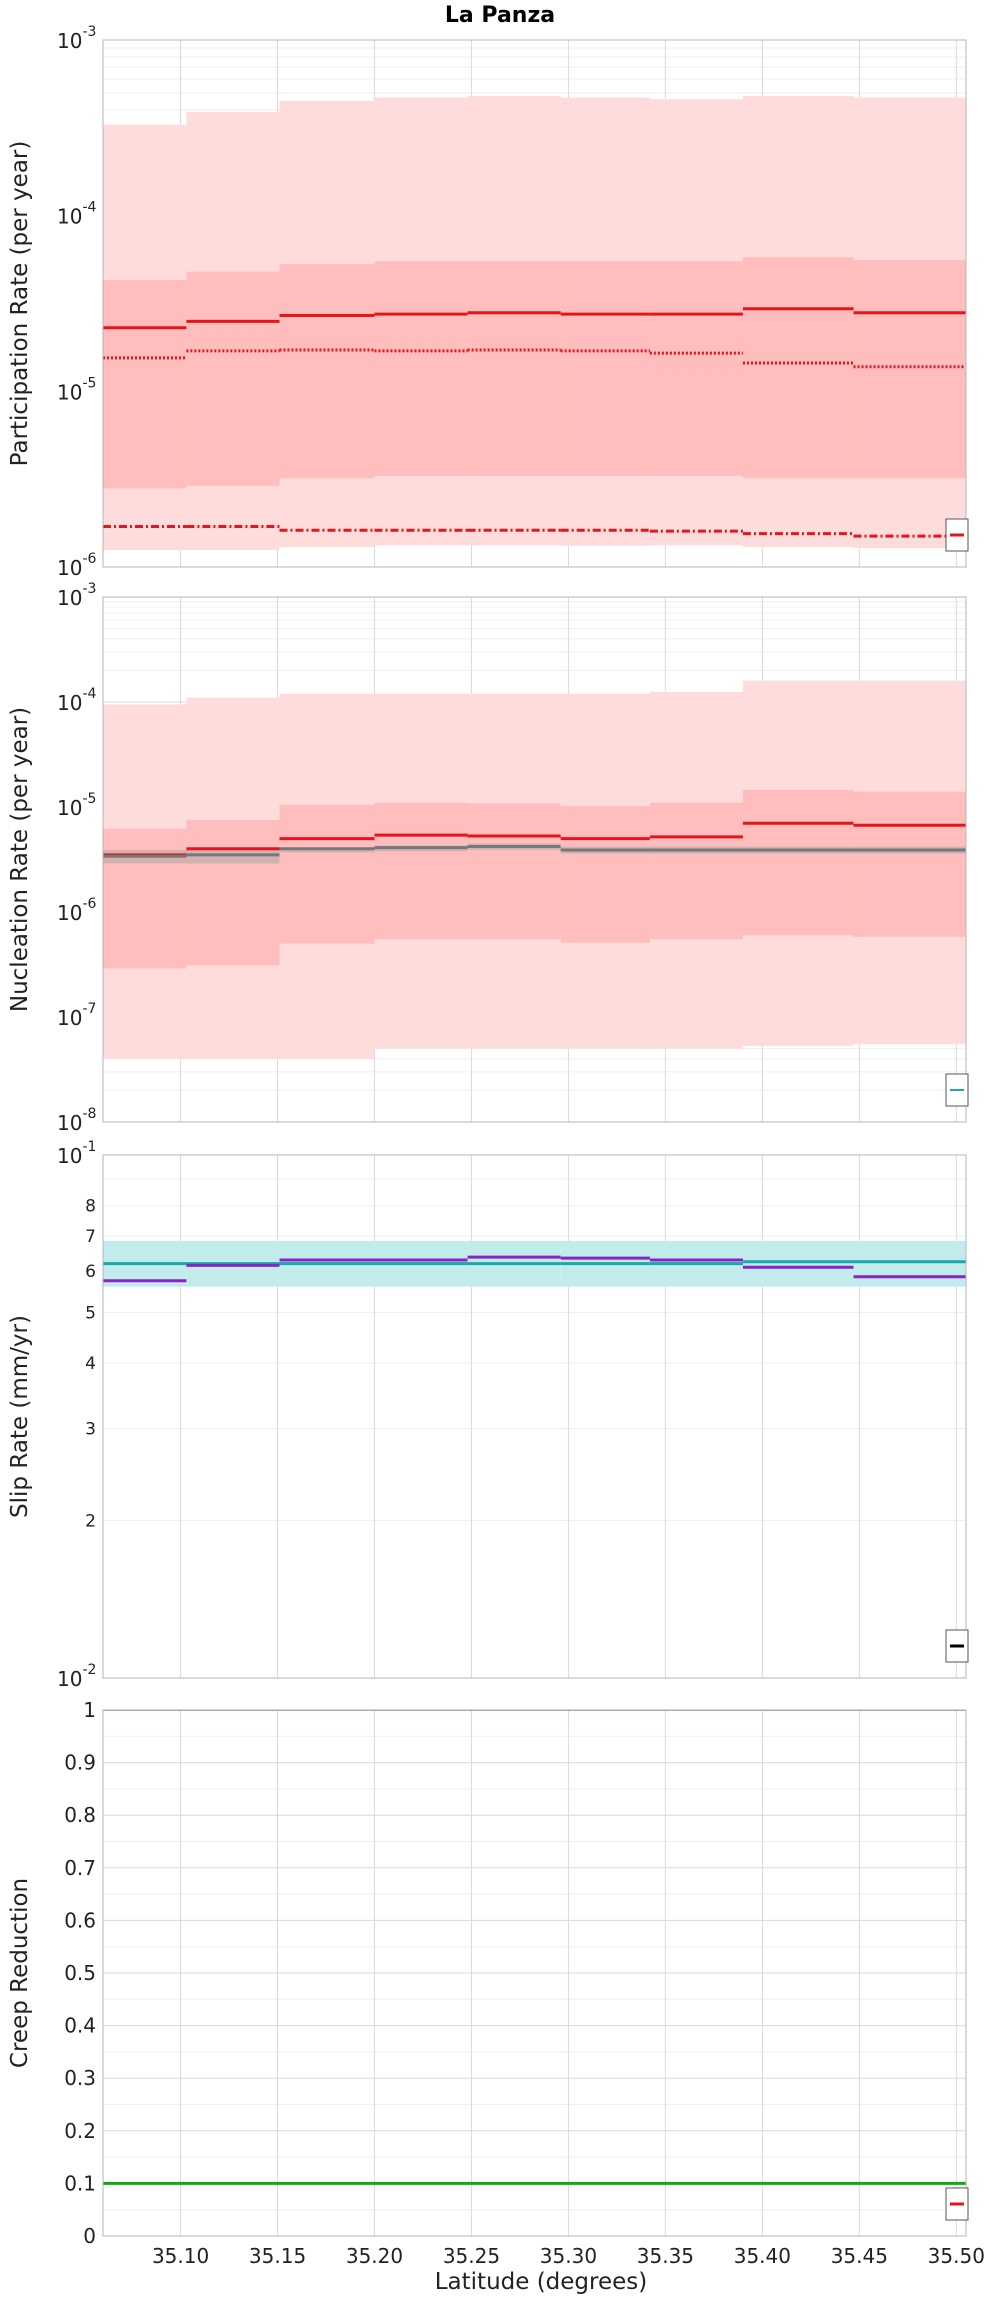 The height and width of the screenshot is (2300, 1000). Describe the element at coordinates (20, 304) in the screenshot. I see `y-axis-label: Participation Rate (per year)` at that location.